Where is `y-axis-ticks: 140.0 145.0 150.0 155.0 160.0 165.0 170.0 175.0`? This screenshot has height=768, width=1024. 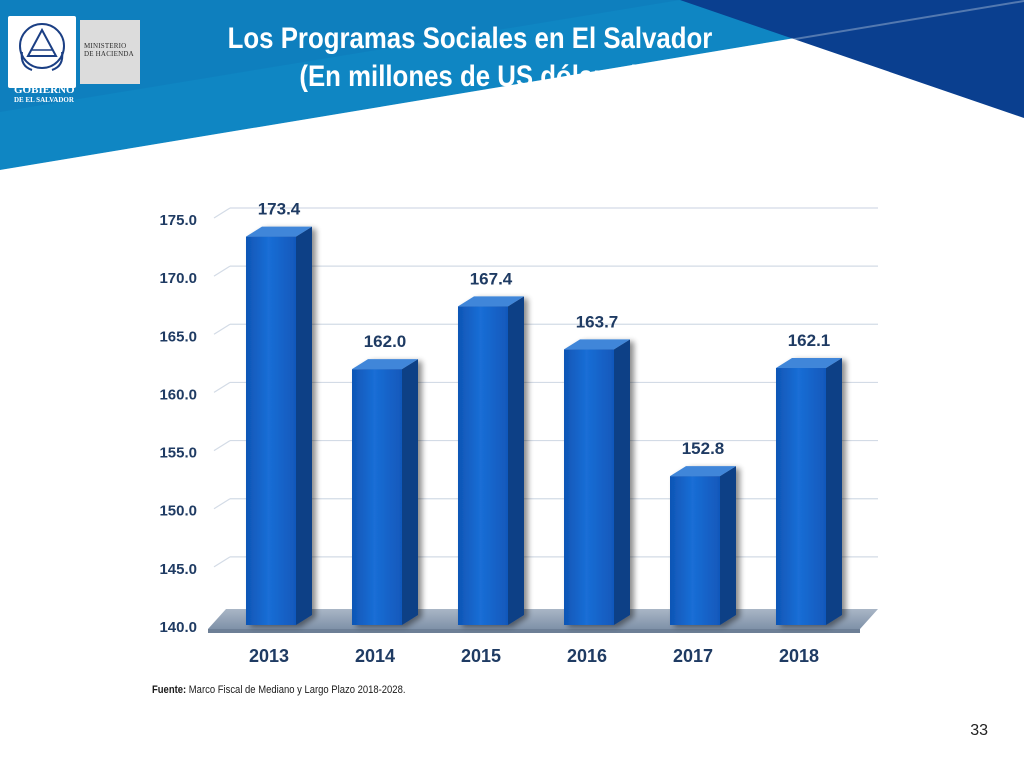
y-axis-ticks: 140.0 145.0 150.0 155.0 160.0 165.0 170.0 175.0 is located at coordinates (178, 424).